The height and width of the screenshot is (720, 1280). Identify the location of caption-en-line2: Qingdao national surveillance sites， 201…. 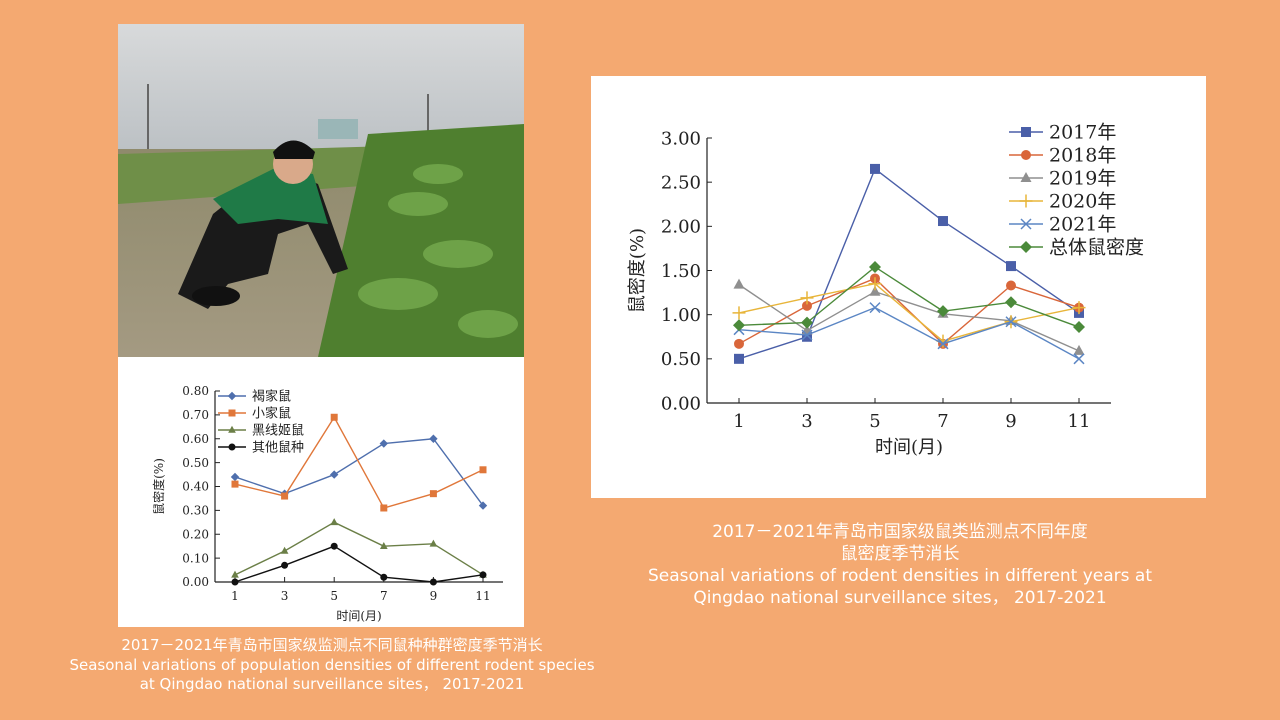
(900, 598).